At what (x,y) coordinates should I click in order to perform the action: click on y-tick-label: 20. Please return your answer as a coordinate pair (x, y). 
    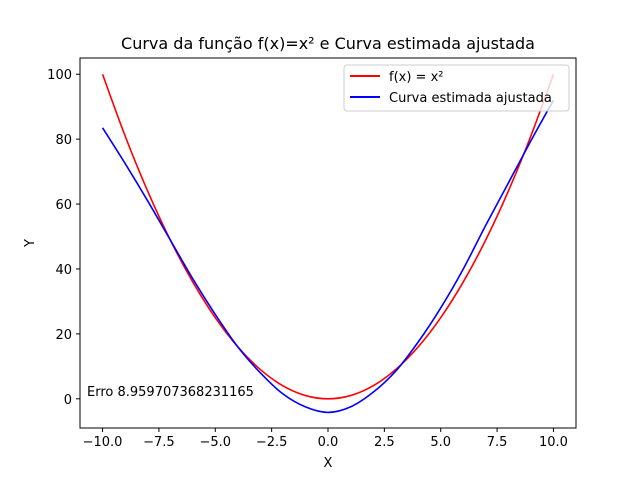
    Looking at the image, I should click on (63, 335).